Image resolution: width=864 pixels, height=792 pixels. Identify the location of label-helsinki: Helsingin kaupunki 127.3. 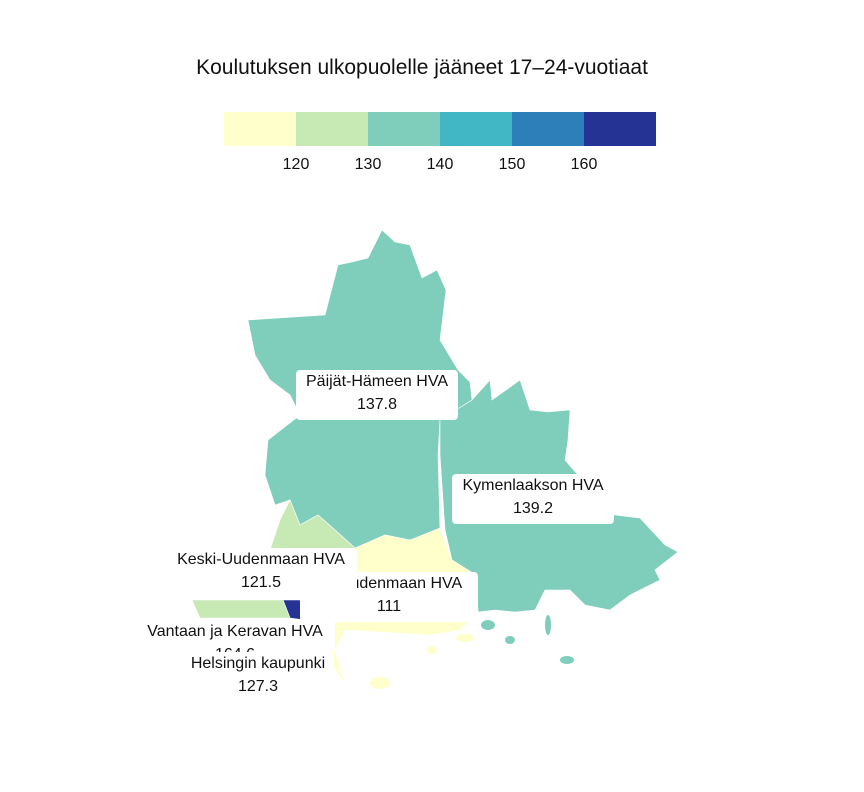
(258, 678).